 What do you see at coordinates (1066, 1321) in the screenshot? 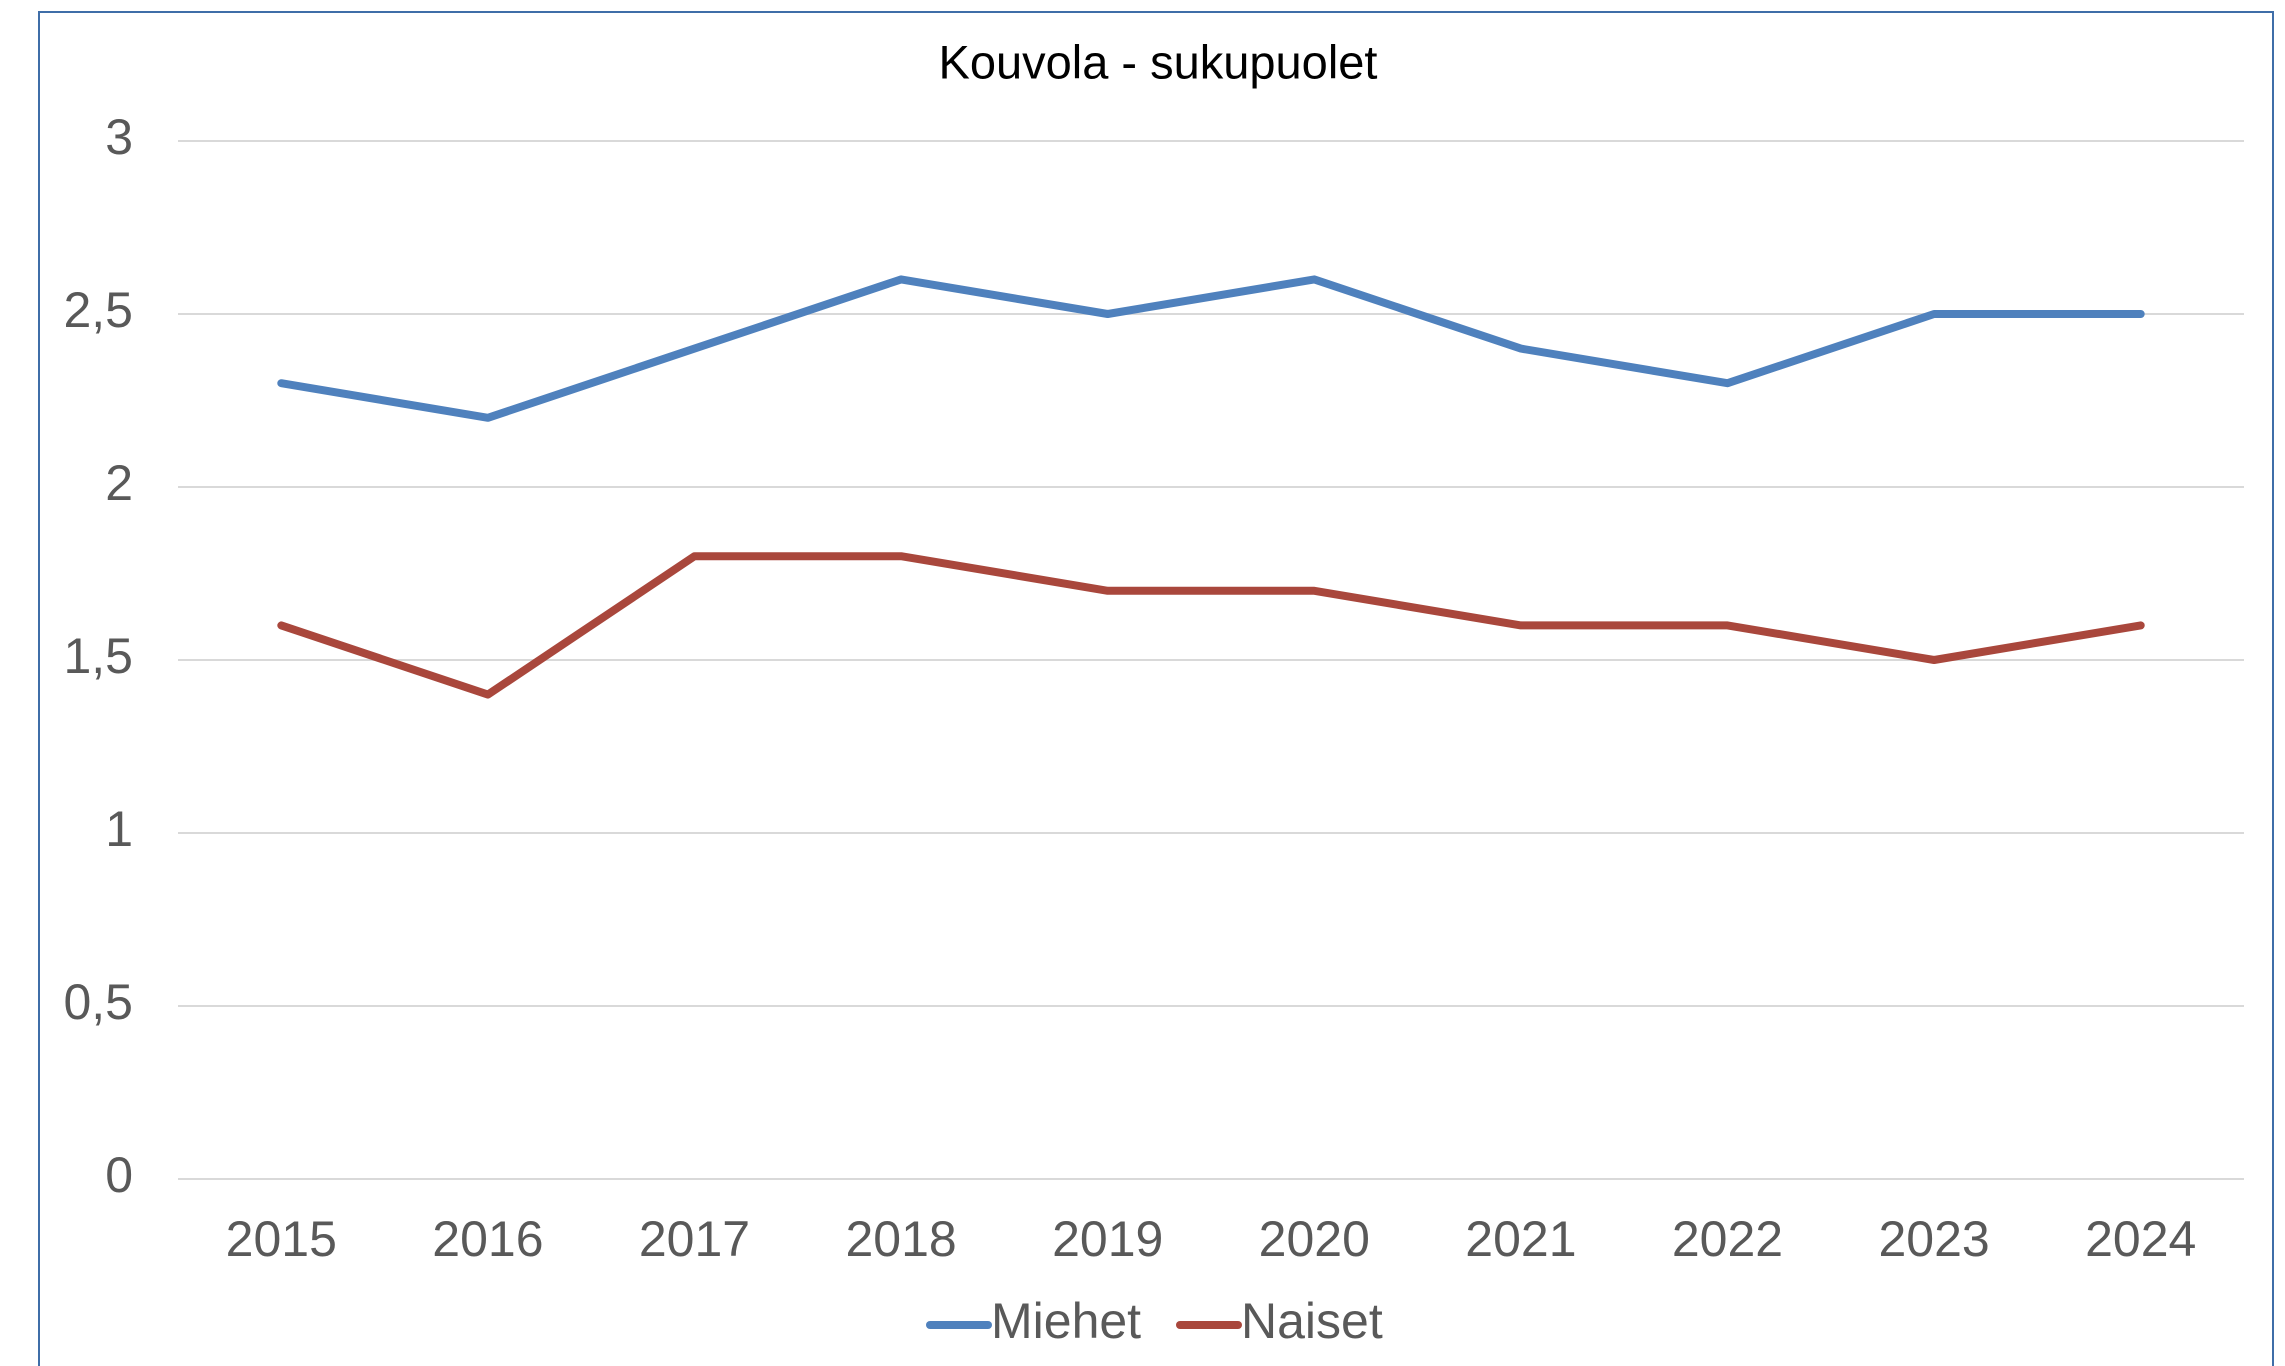
I see `legend-label: Miehet` at bounding box center [1066, 1321].